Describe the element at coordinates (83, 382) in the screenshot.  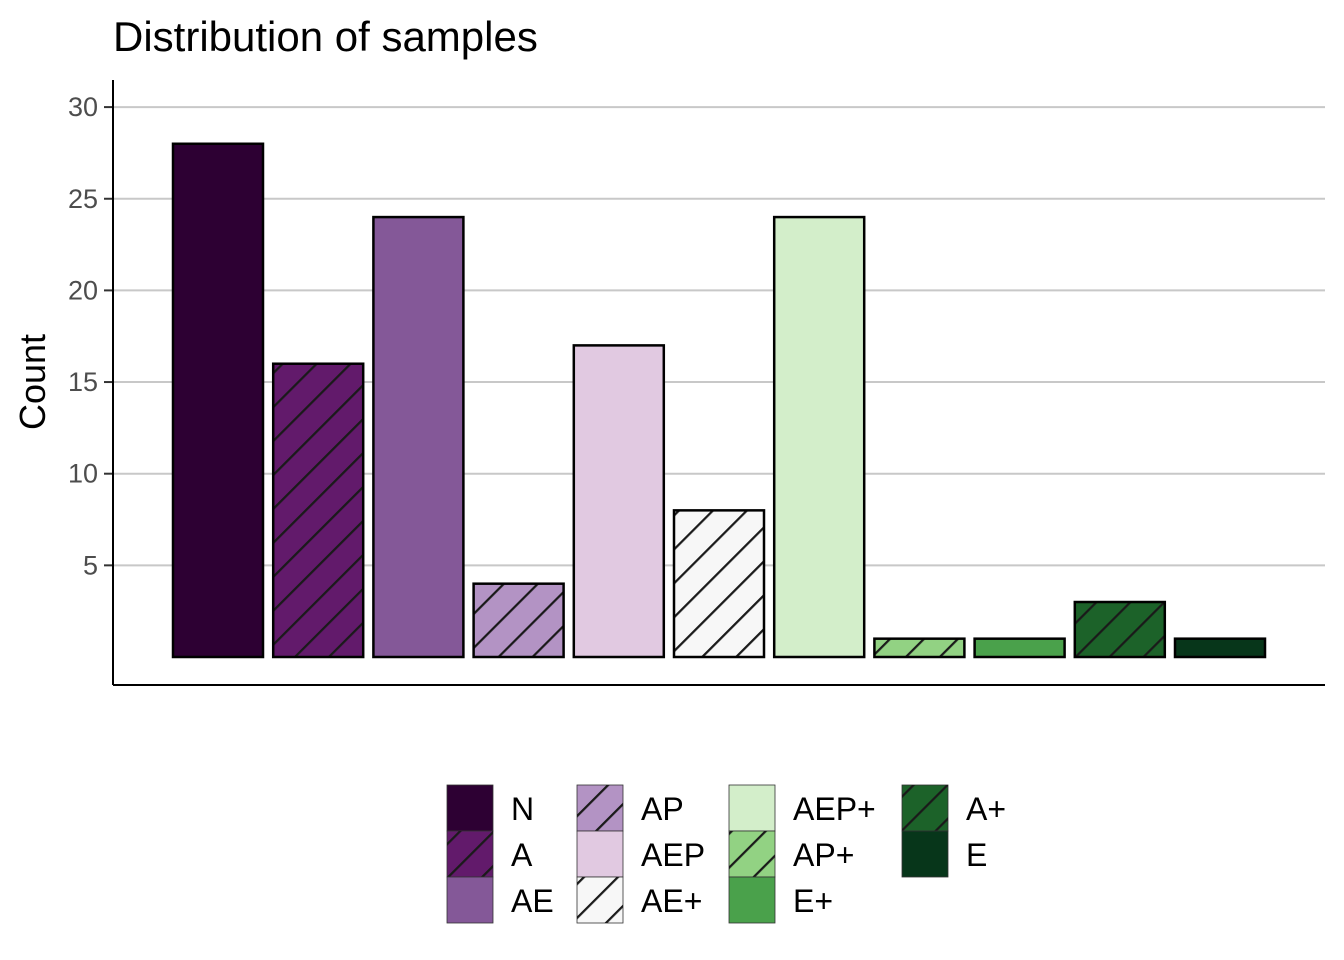
I see `y-tick-label: 15` at that location.